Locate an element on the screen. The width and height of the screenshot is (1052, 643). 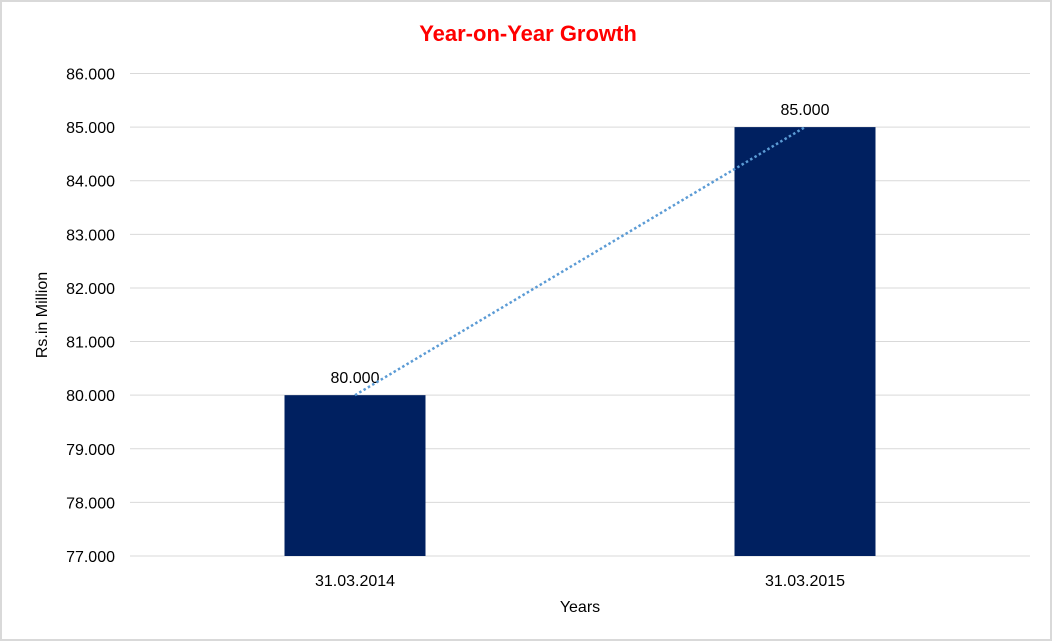
data-label: 80.000 is located at coordinates (355, 378).